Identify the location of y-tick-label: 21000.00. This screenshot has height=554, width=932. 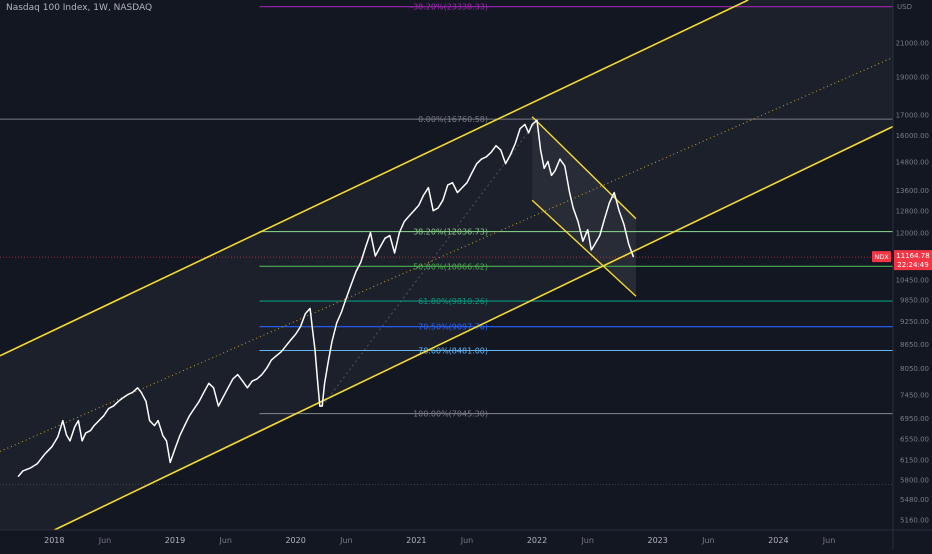
(912, 44).